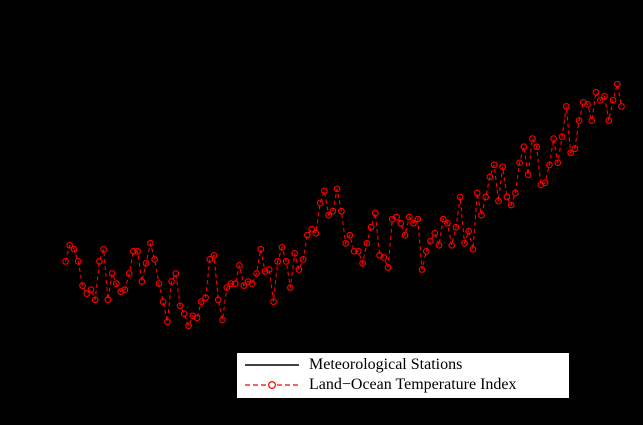 The width and height of the screenshot is (643, 425). Describe the element at coordinates (272, 365) in the screenshot. I see `solid-line-sample-icon` at that location.